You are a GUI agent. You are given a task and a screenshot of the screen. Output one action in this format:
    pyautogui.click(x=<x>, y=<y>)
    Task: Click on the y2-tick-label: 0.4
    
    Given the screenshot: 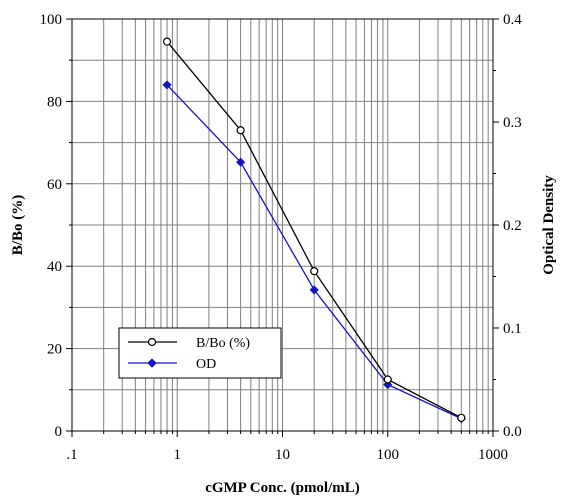 What is the action you would take?
    pyautogui.click(x=512, y=20)
    